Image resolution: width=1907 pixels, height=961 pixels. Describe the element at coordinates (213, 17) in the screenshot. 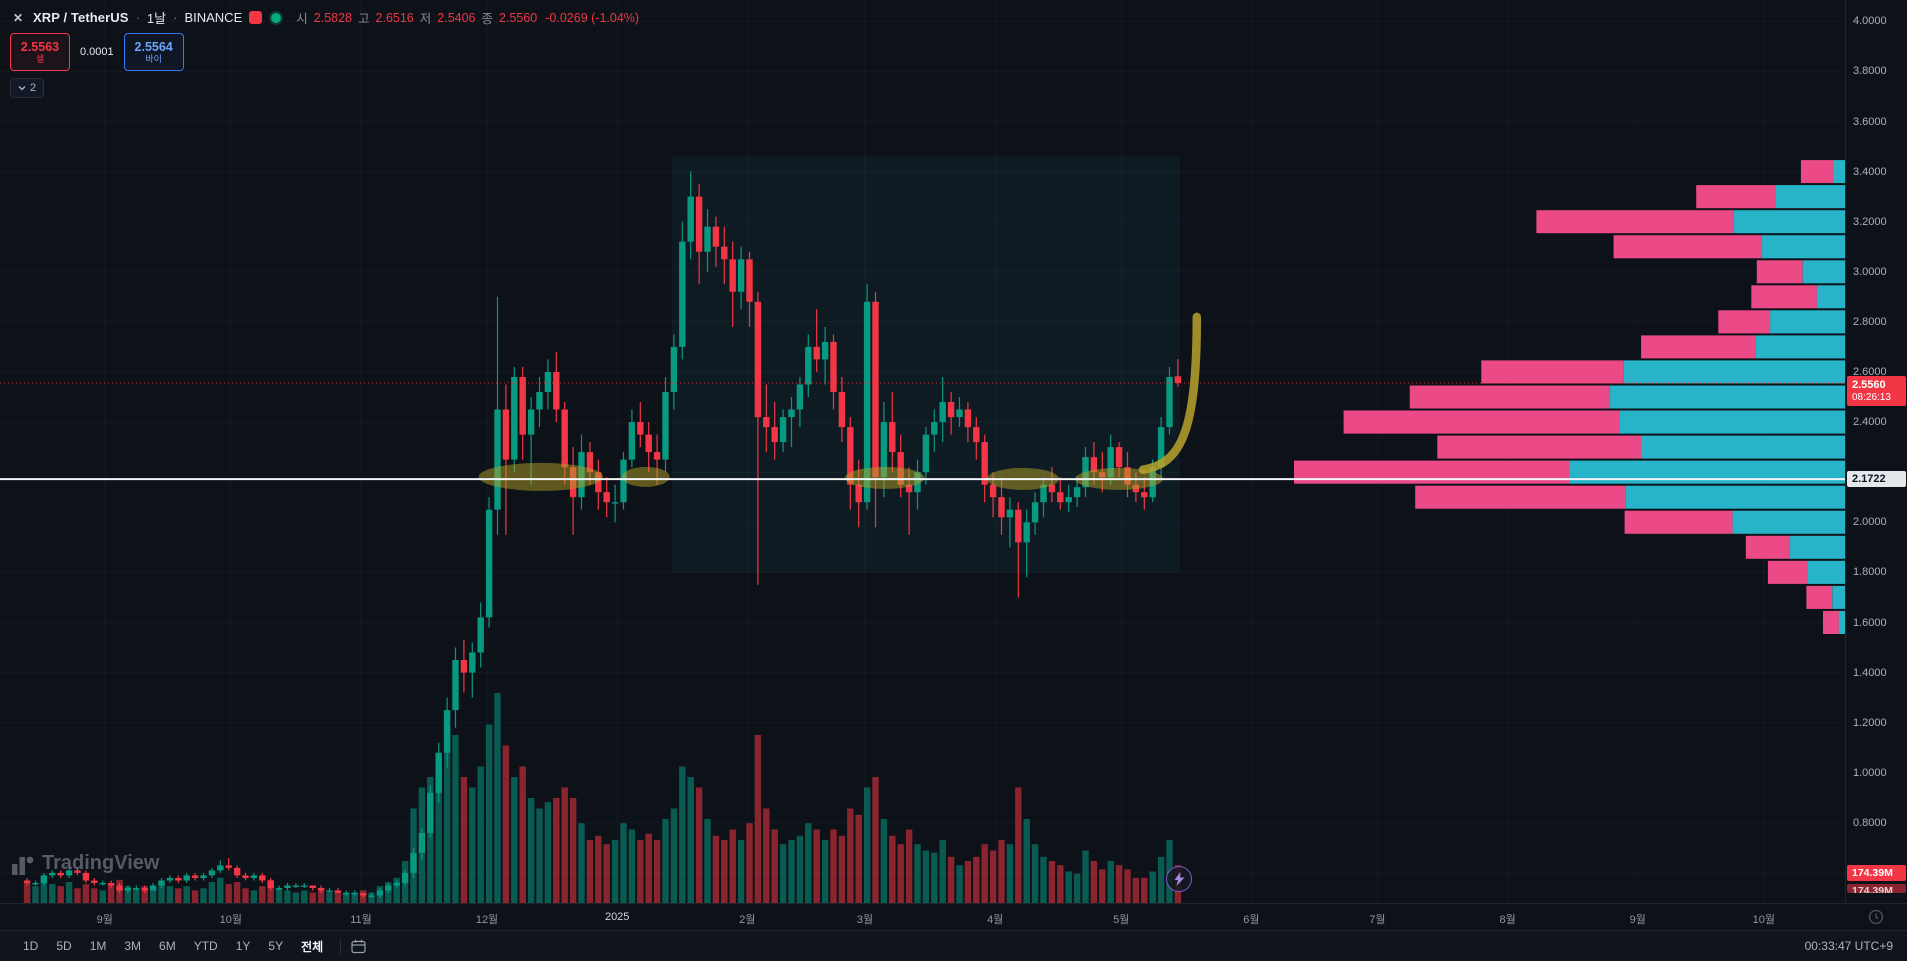

I see `exchange-label: BINANCE` at that location.